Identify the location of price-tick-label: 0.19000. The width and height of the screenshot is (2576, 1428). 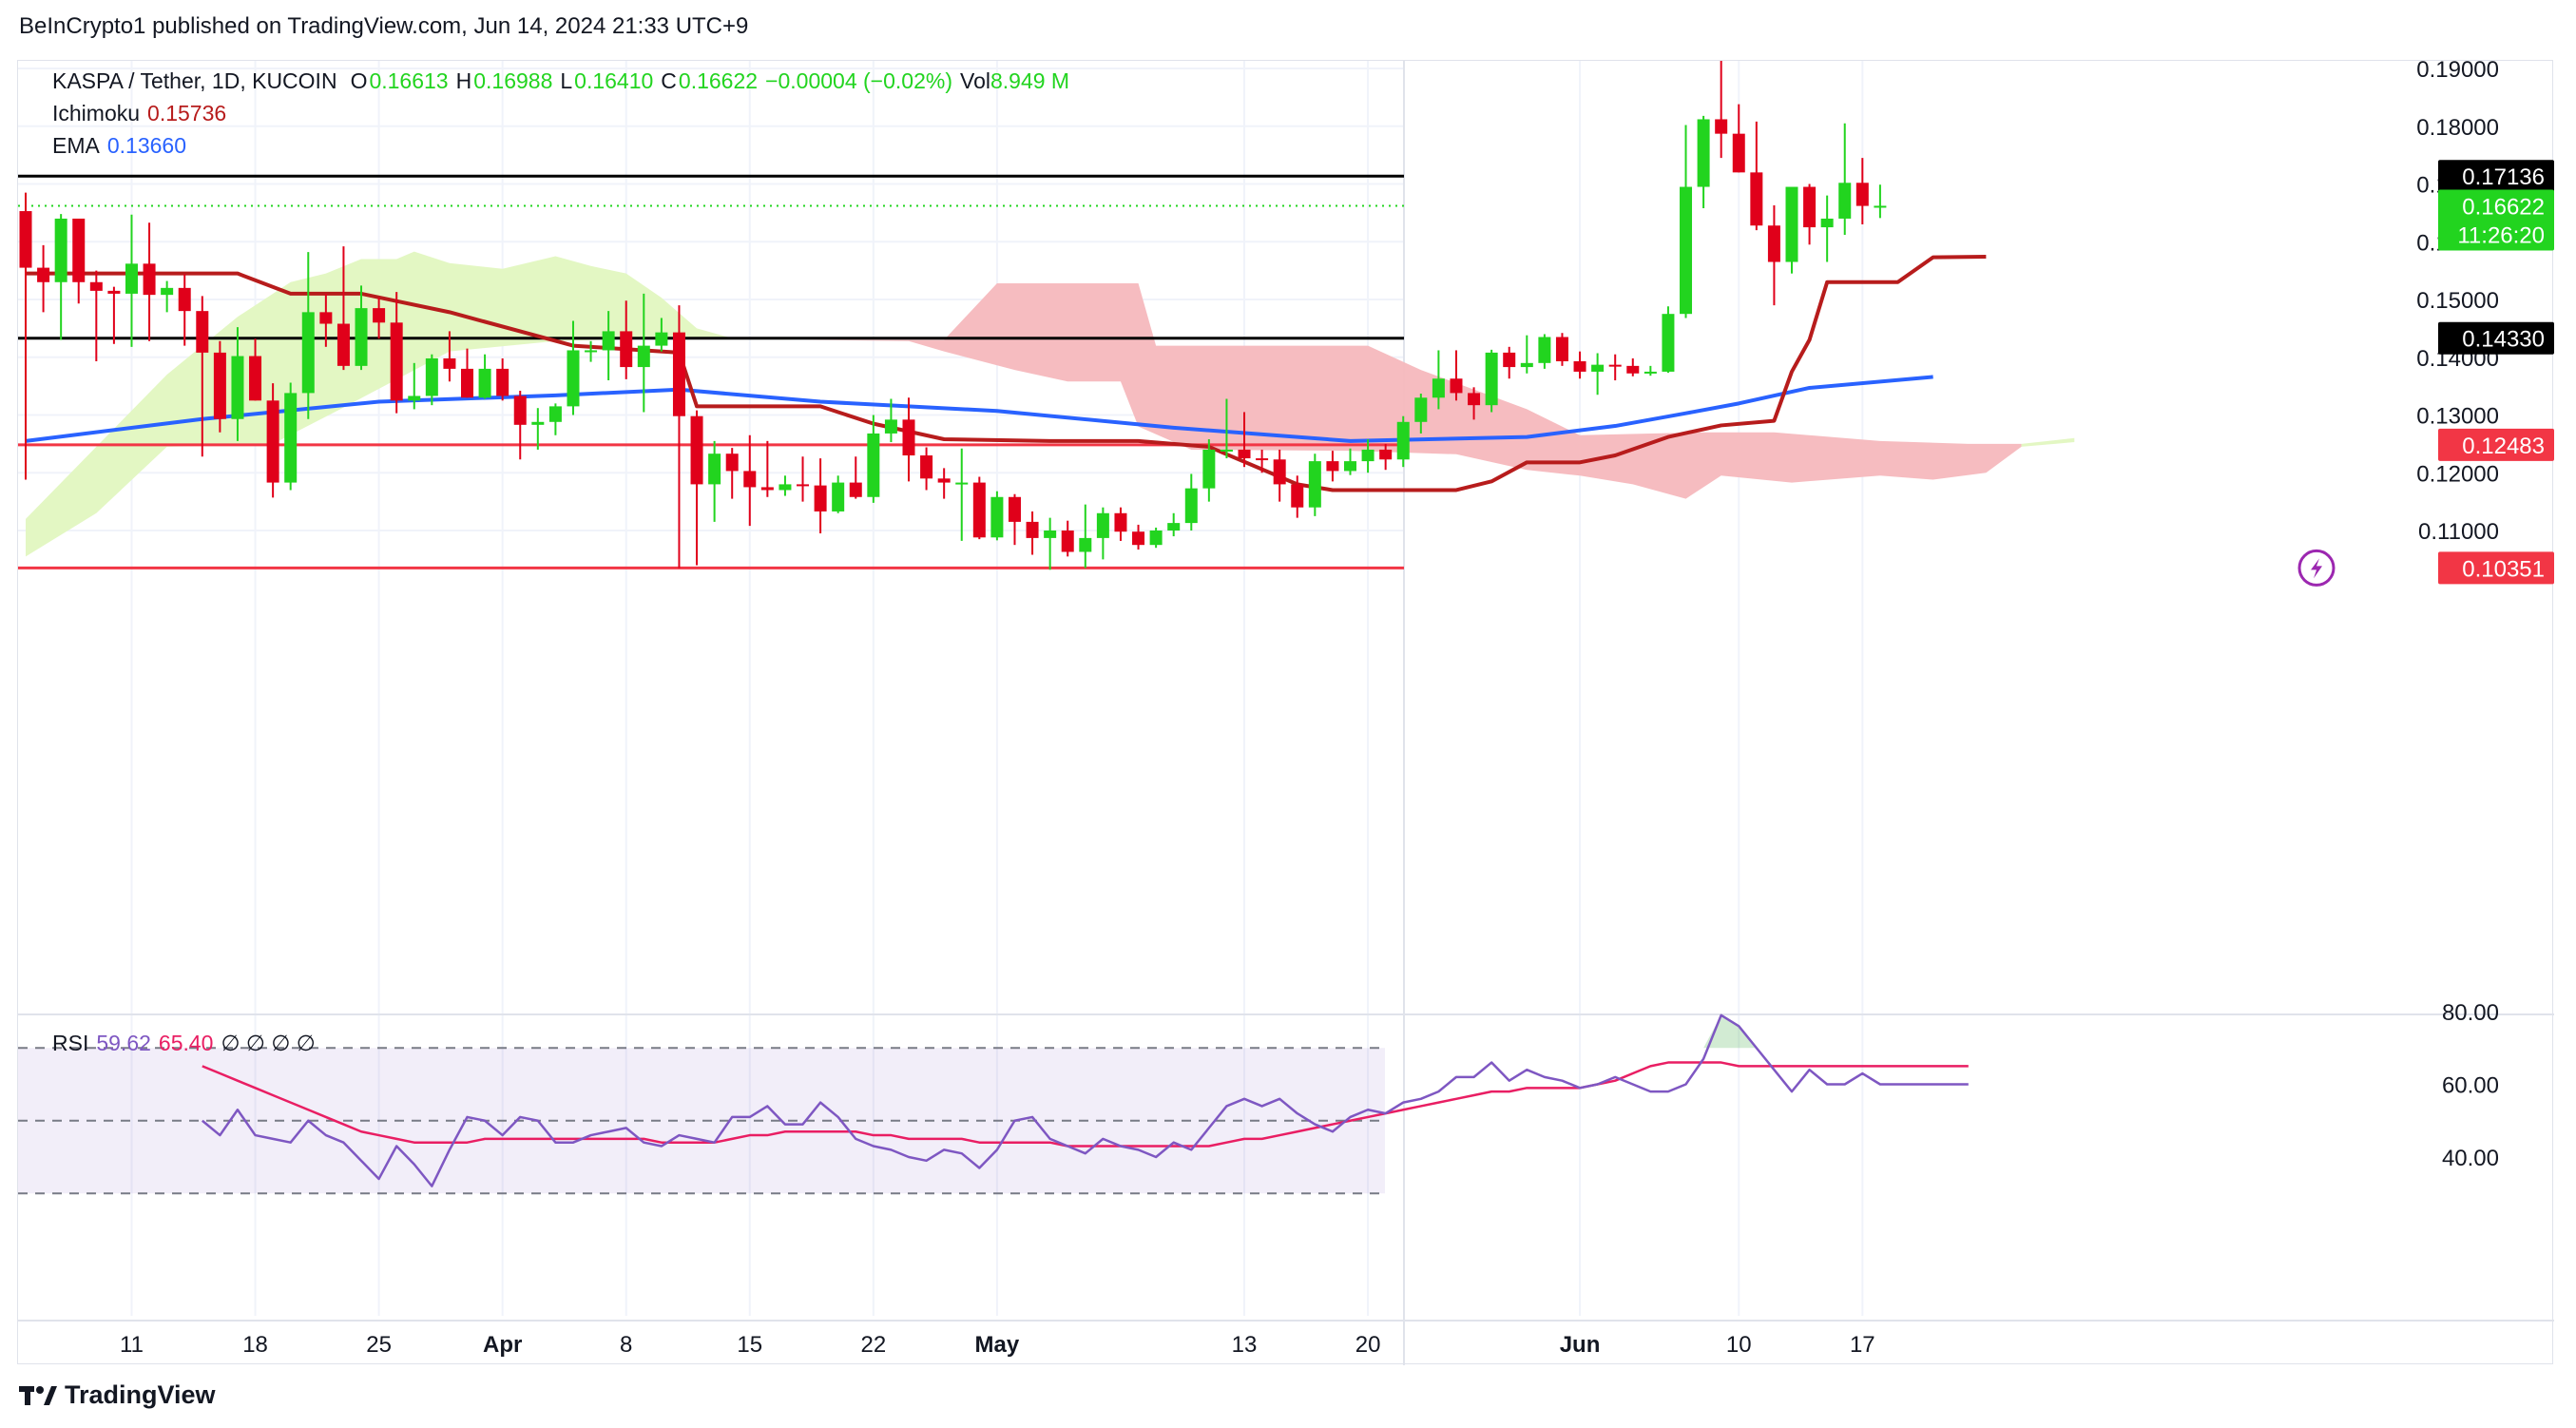
(2457, 72).